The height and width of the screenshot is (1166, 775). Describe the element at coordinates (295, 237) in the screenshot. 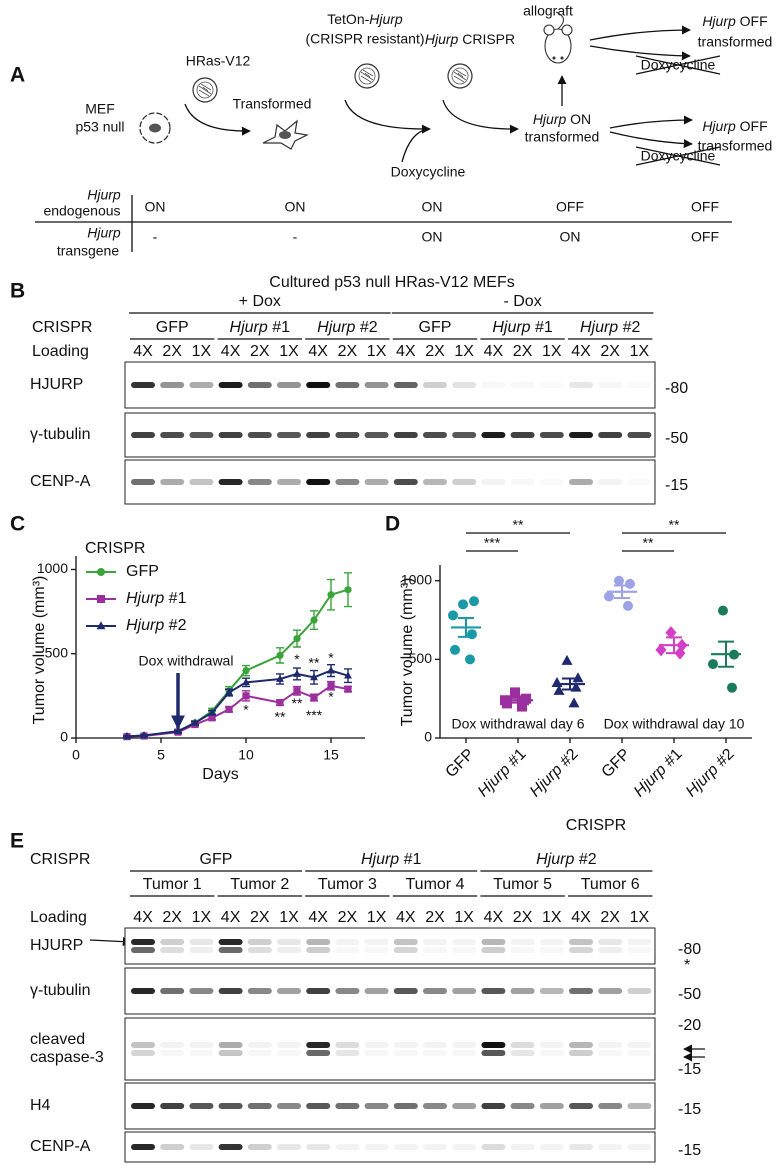

I see `table-cell: -` at that location.